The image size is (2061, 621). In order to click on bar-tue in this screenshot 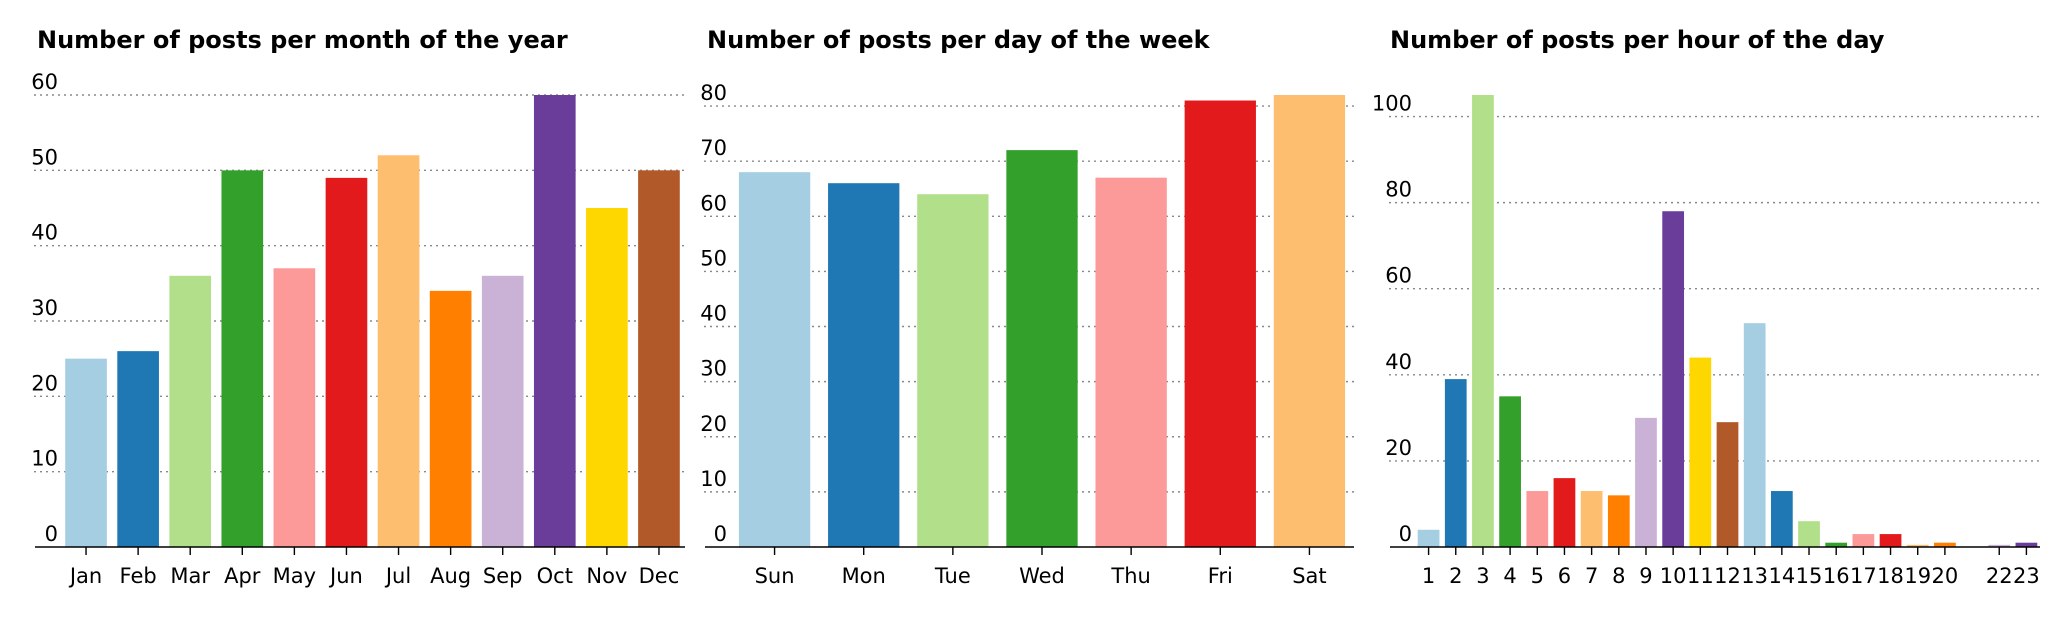, I will do `click(953, 370)`.